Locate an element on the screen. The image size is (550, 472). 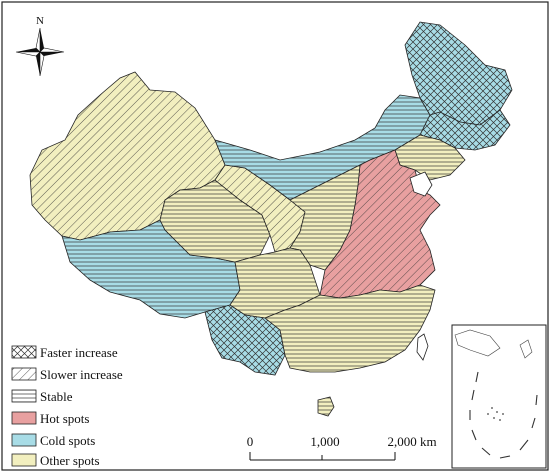
scale-tick-0: 0 is located at coordinates (250, 441).